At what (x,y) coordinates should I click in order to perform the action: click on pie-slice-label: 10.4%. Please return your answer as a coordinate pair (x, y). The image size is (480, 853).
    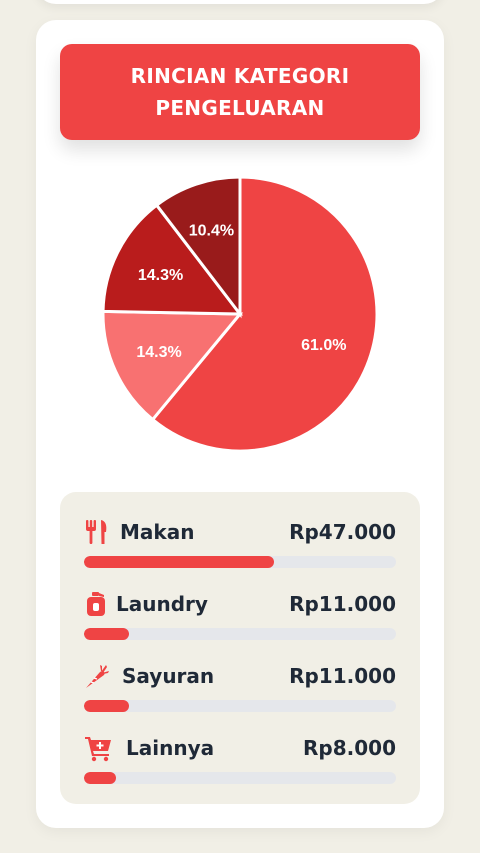
    Looking at the image, I should click on (211, 231).